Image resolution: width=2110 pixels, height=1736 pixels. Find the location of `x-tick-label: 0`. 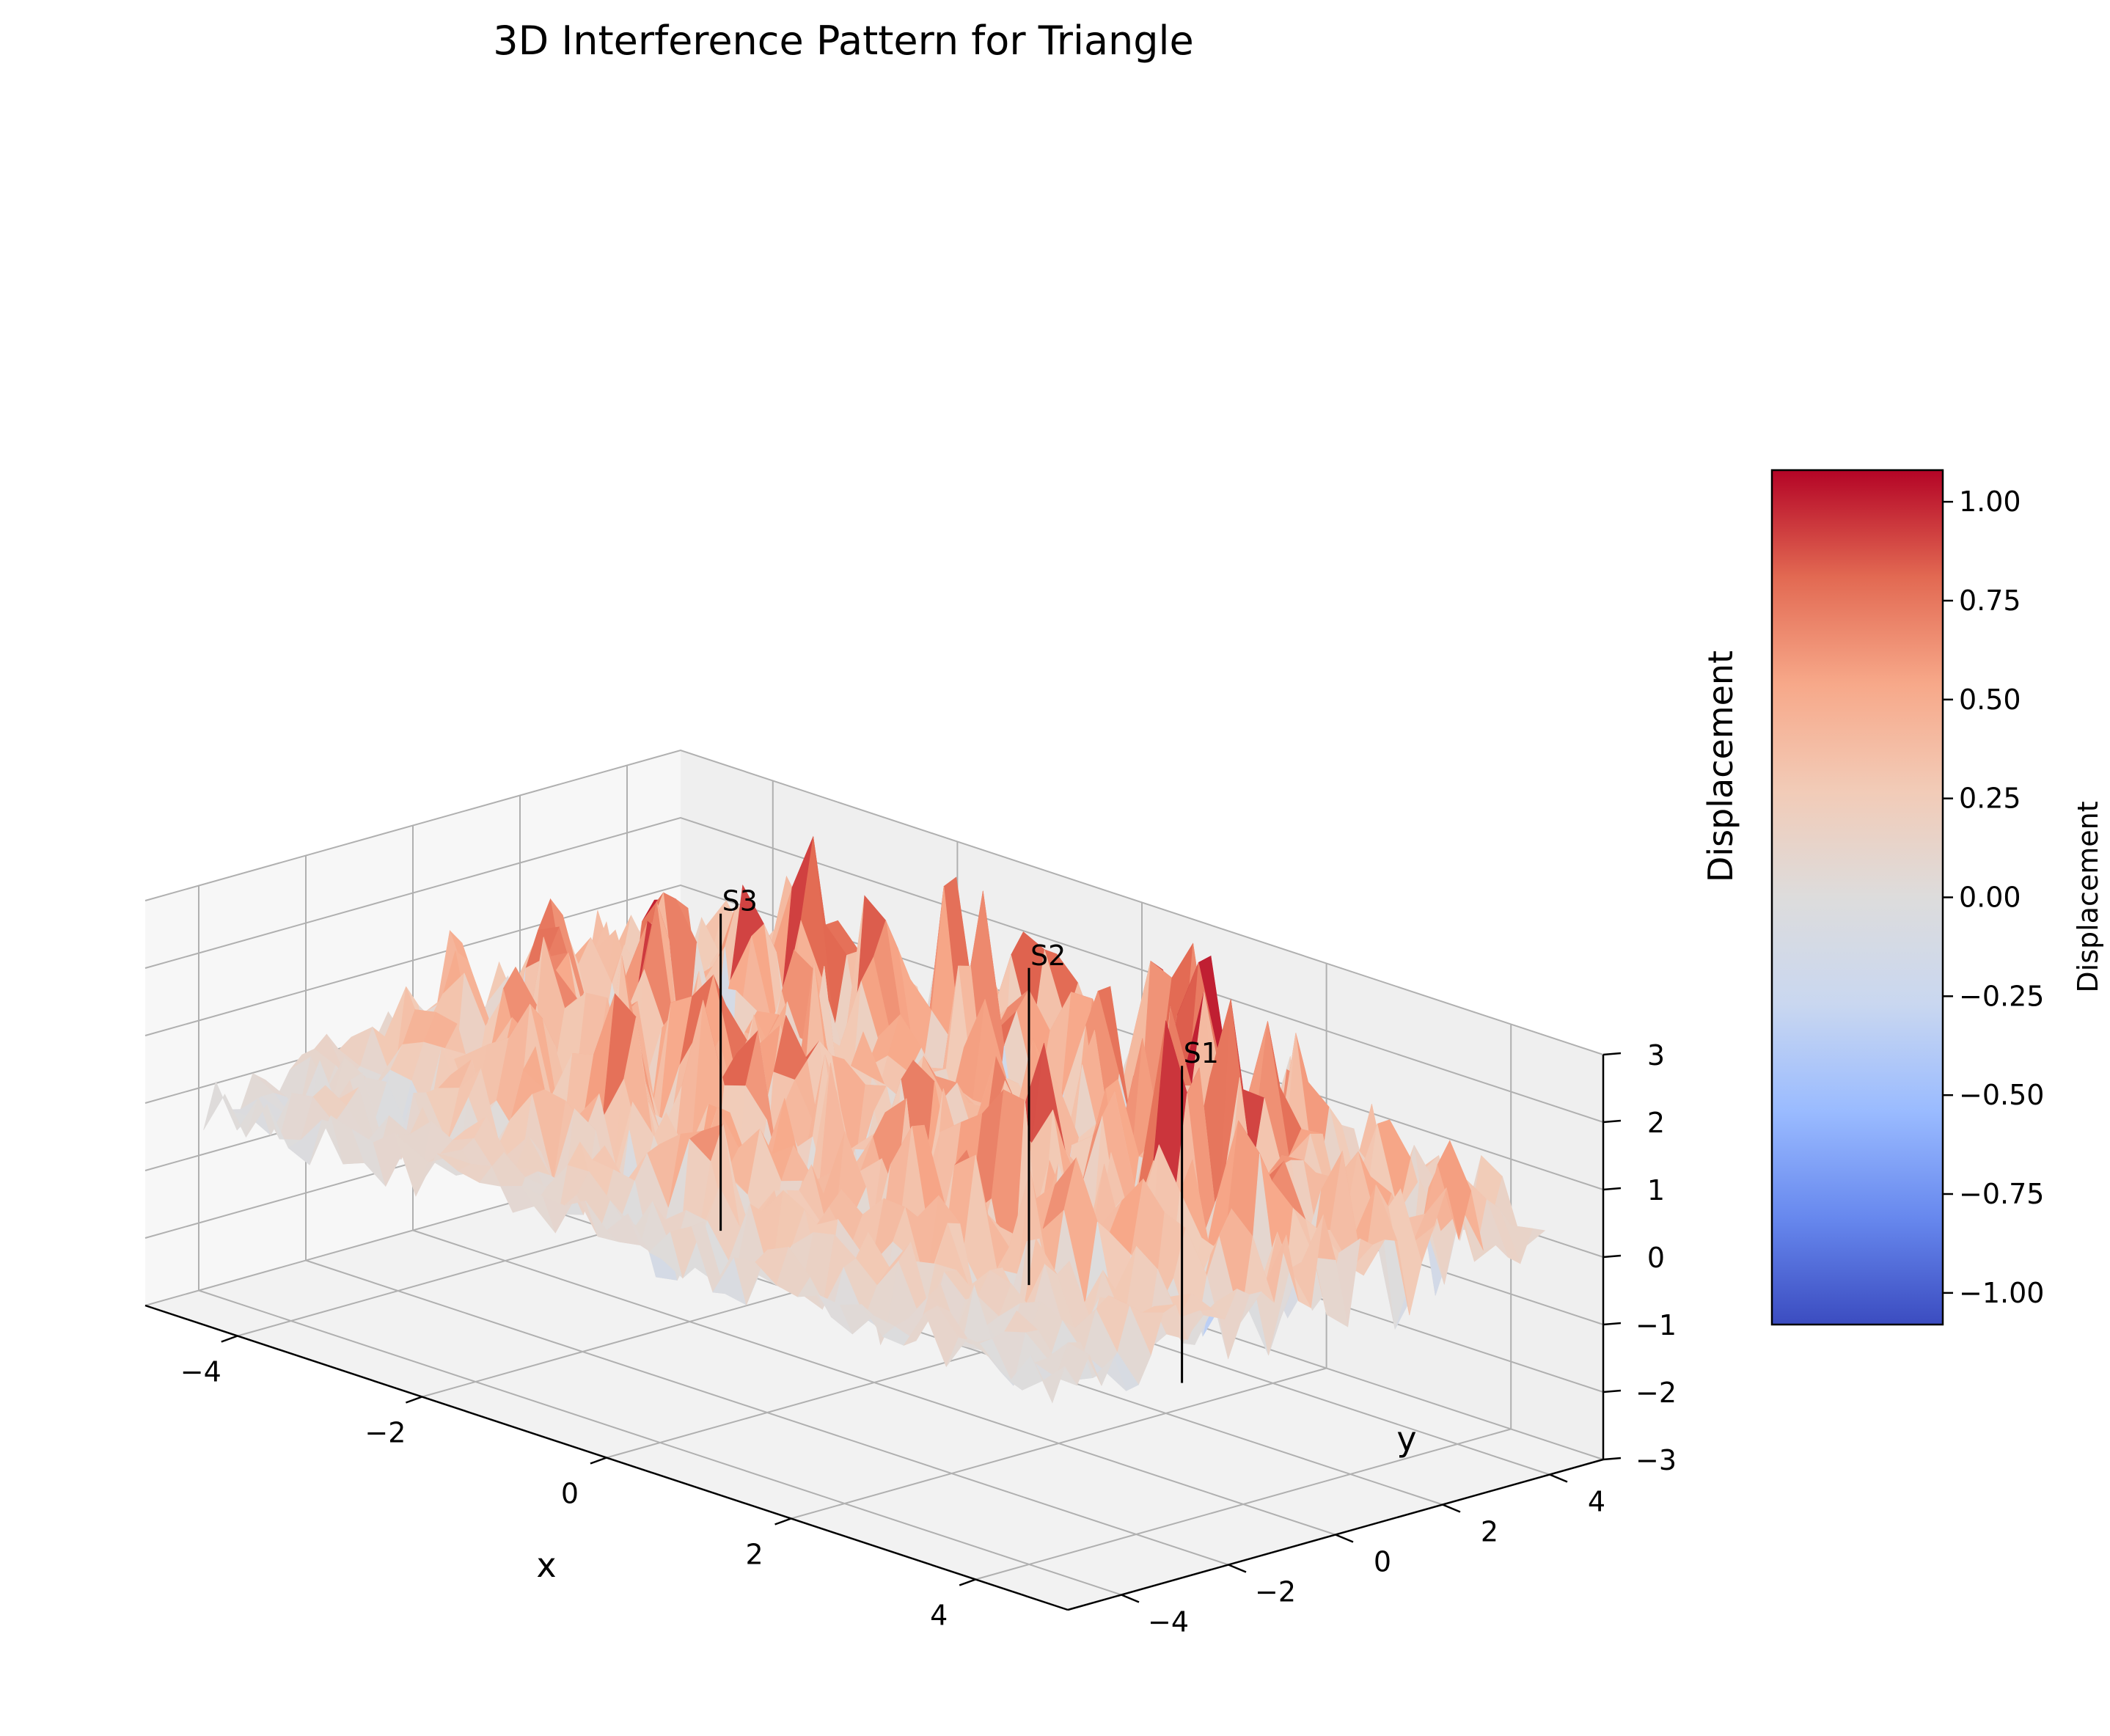

x-tick-label: 0 is located at coordinates (570, 1494).